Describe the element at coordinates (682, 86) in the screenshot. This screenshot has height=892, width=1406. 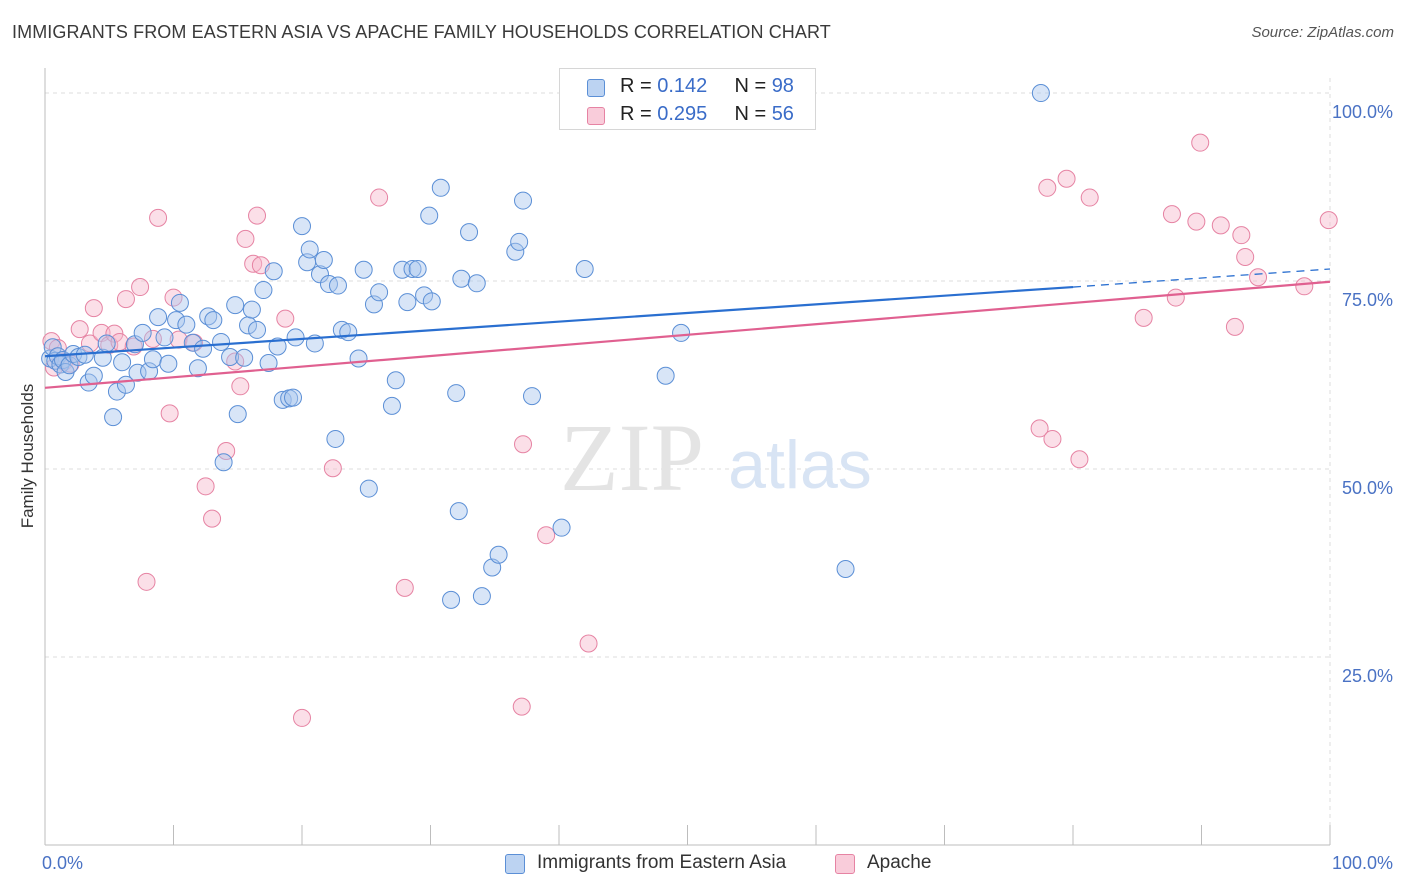
I see `legend-r-value: 0.142` at that location.